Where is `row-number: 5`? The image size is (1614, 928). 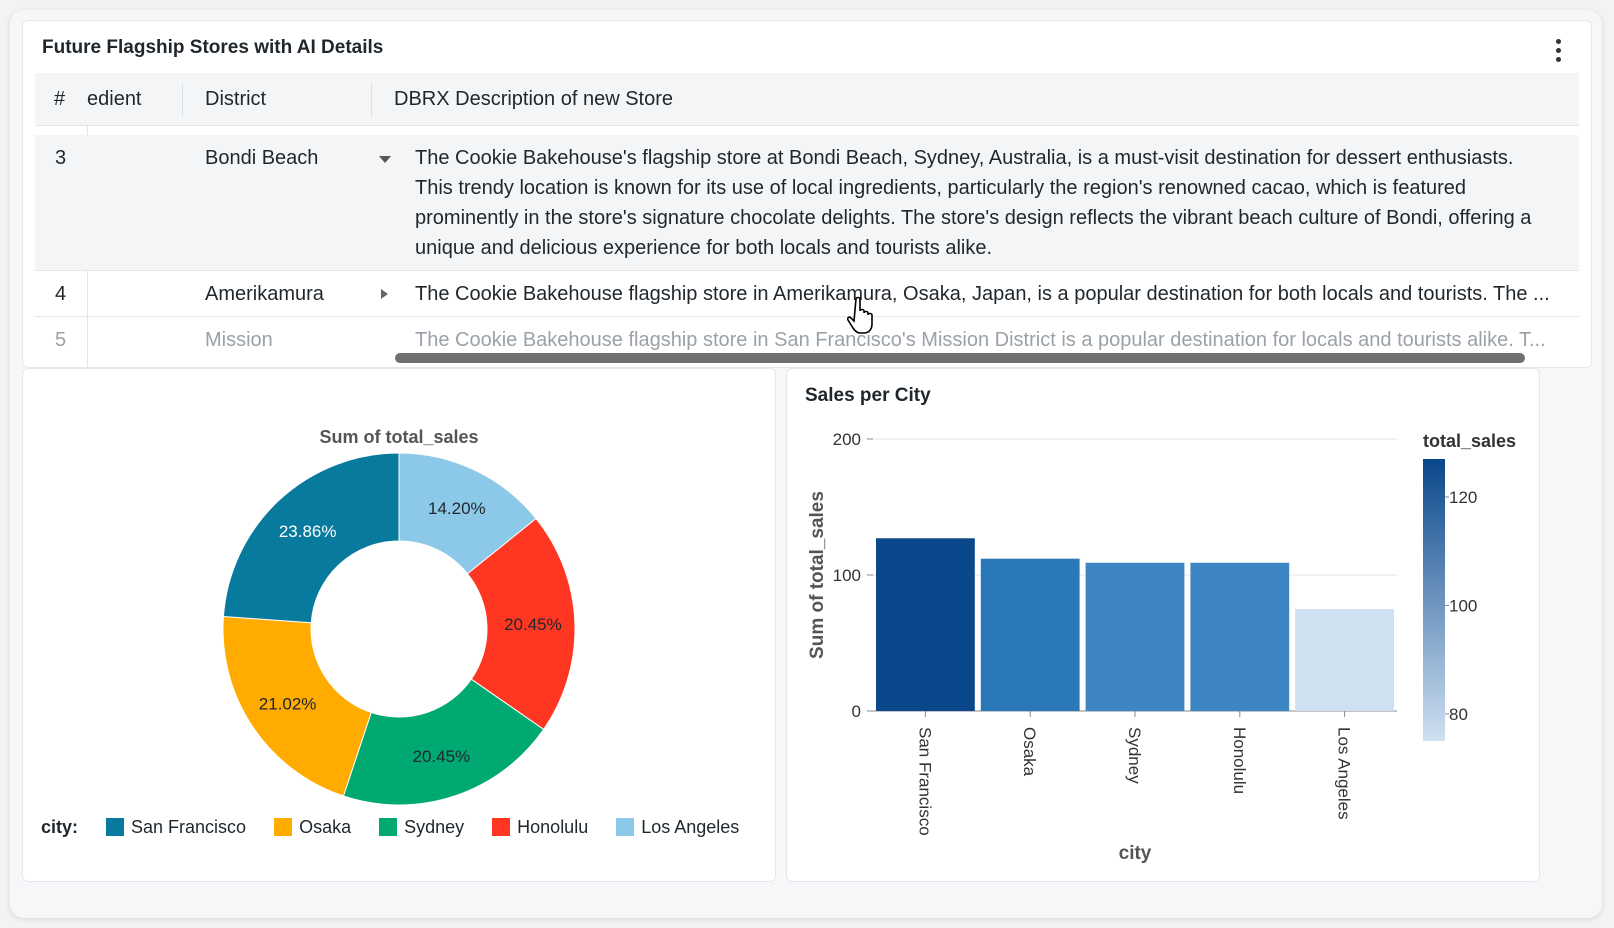 row-number: 5 is located at coordinates (61, 340).